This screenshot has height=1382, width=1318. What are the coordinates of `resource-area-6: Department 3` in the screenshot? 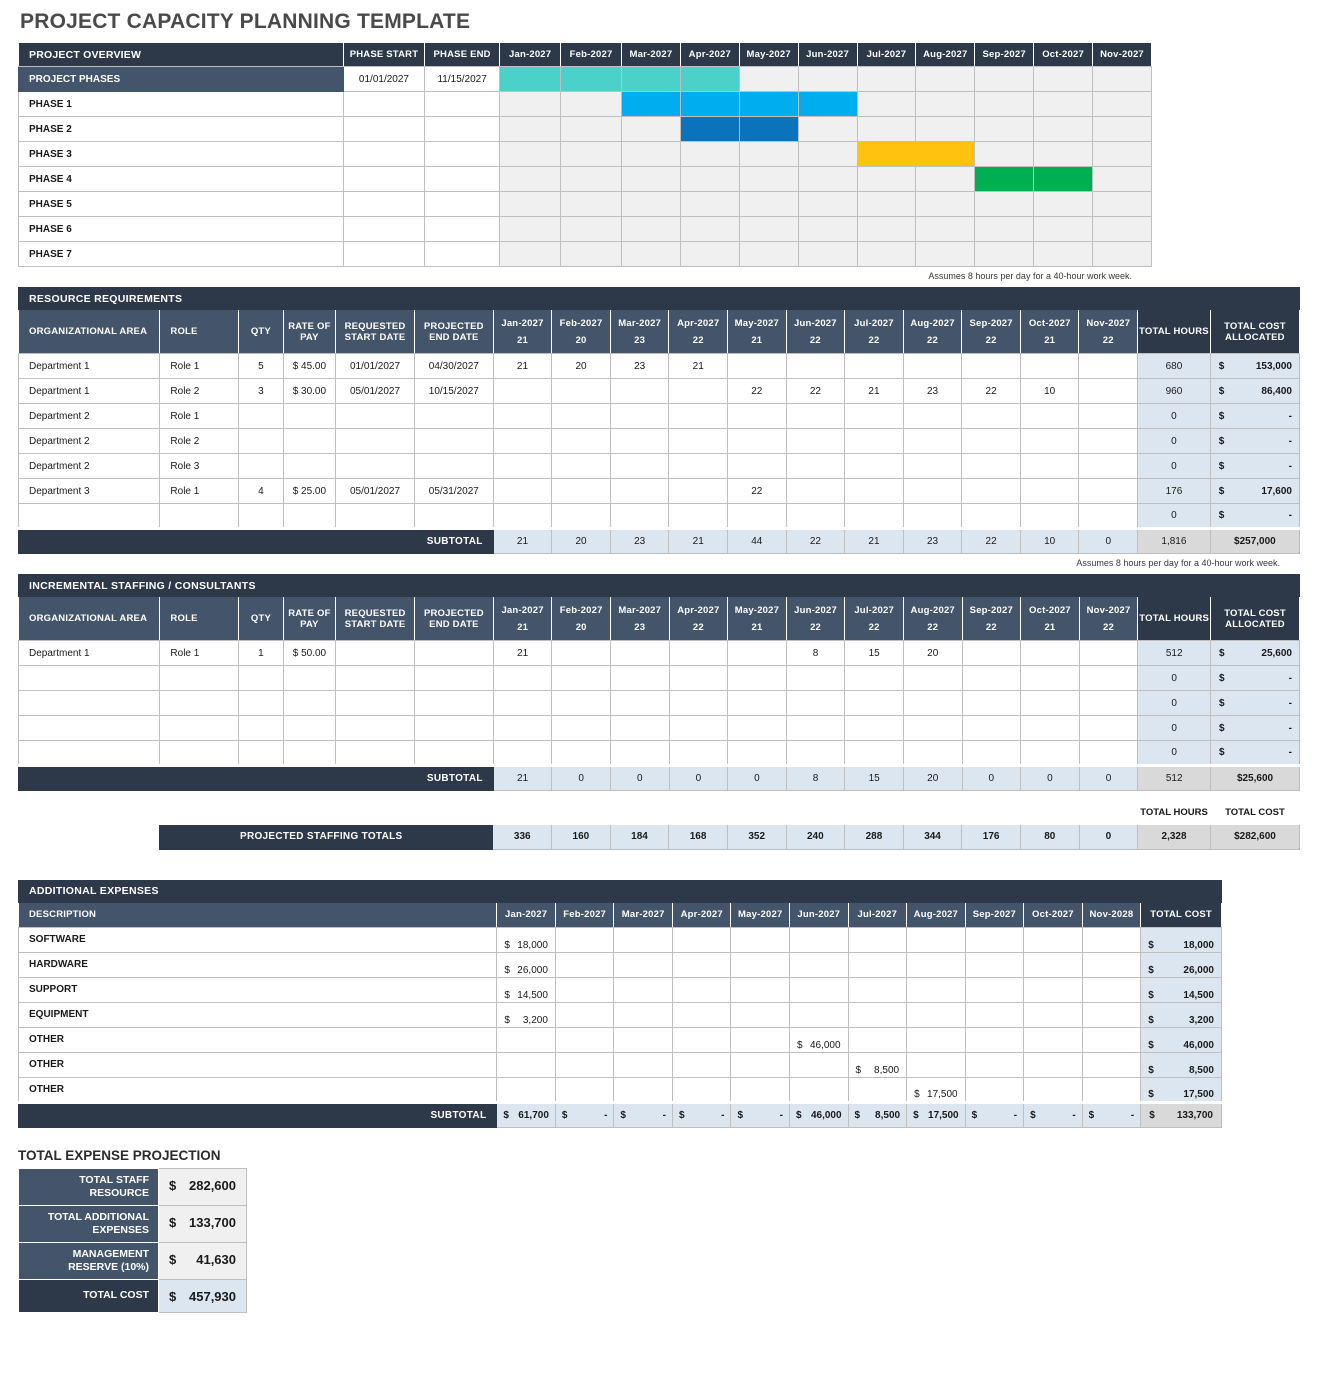 It's located at (89, 491).